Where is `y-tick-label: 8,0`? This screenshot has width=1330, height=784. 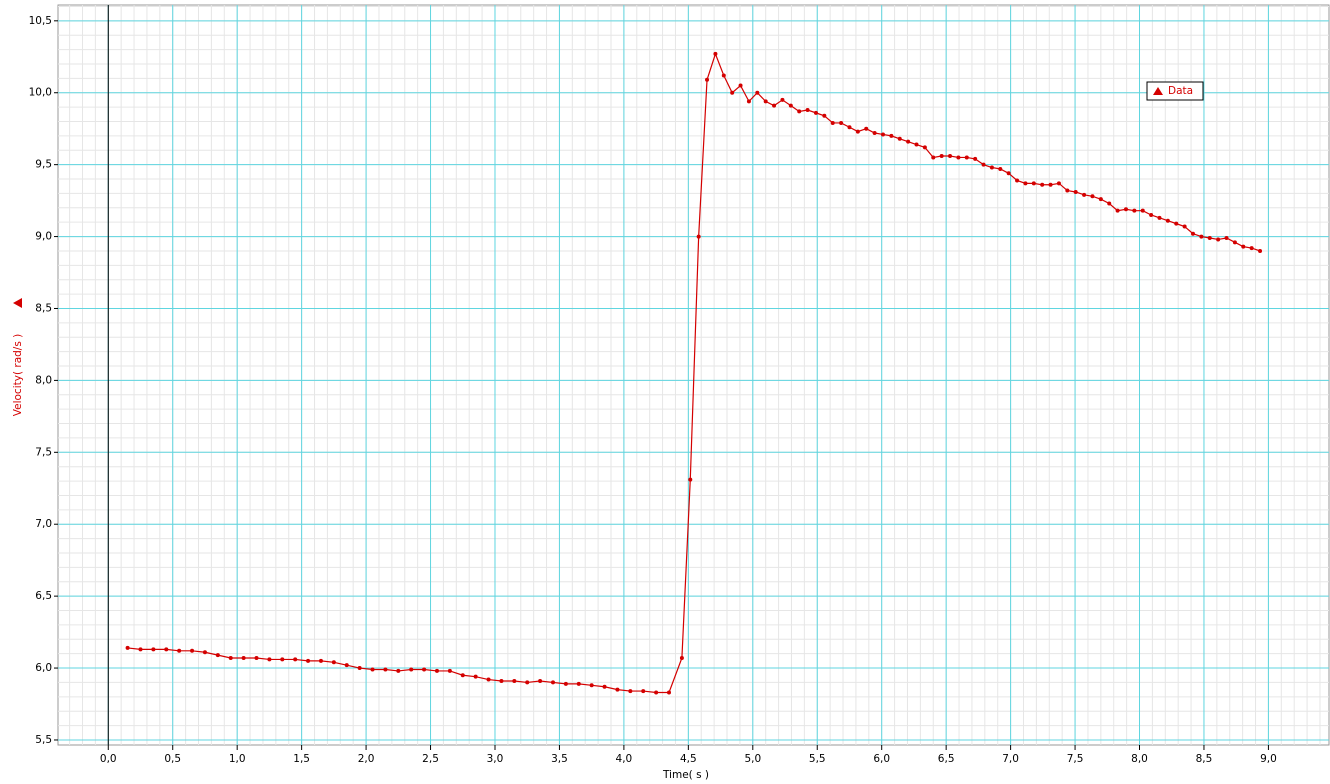 y-tick-label: 8,0 is located at coordinates (43, 380).